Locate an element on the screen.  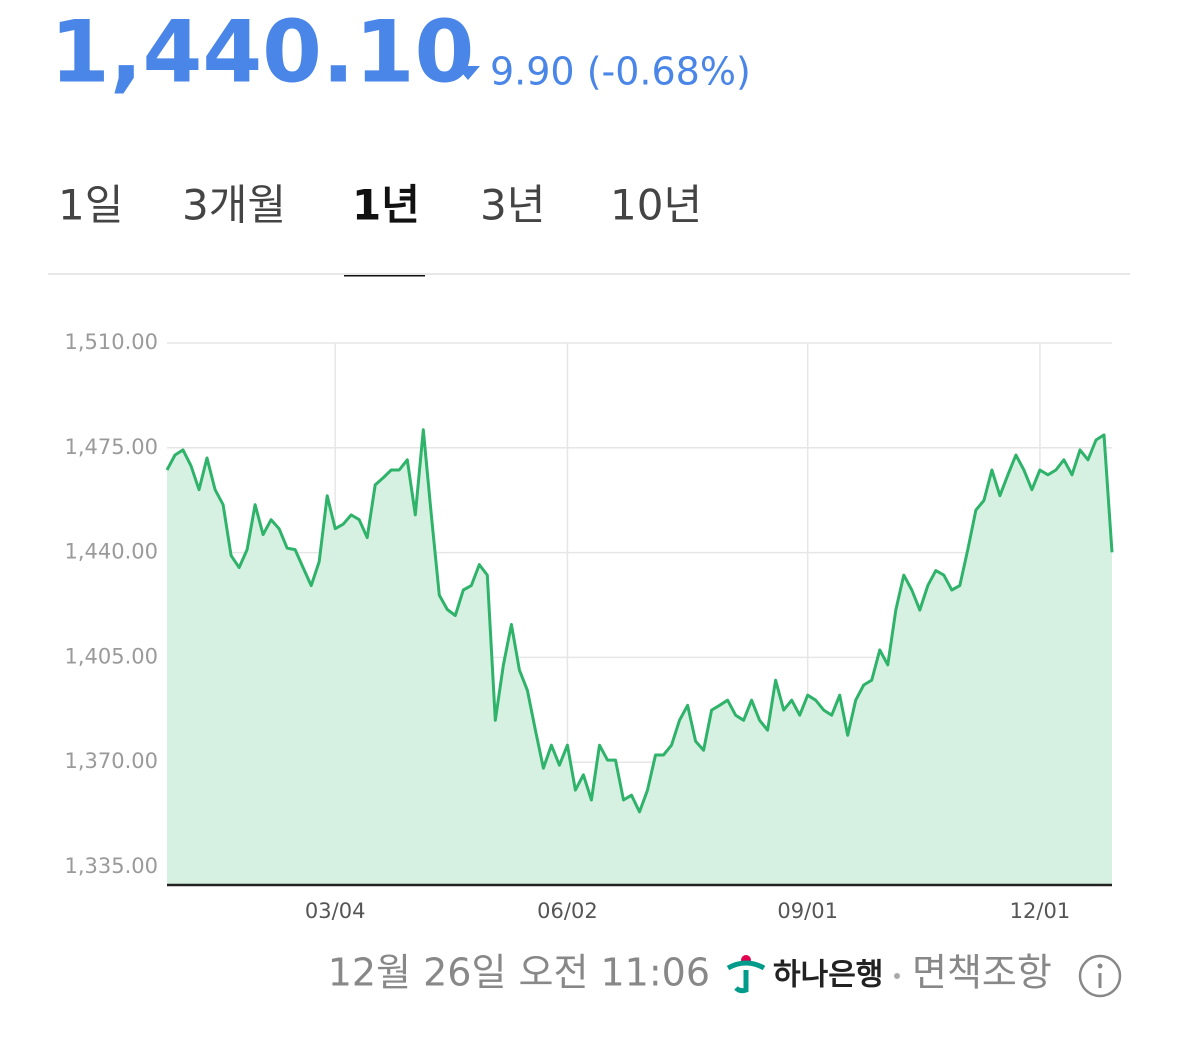
tab: 3개월 is located at coordinates (234, 205).